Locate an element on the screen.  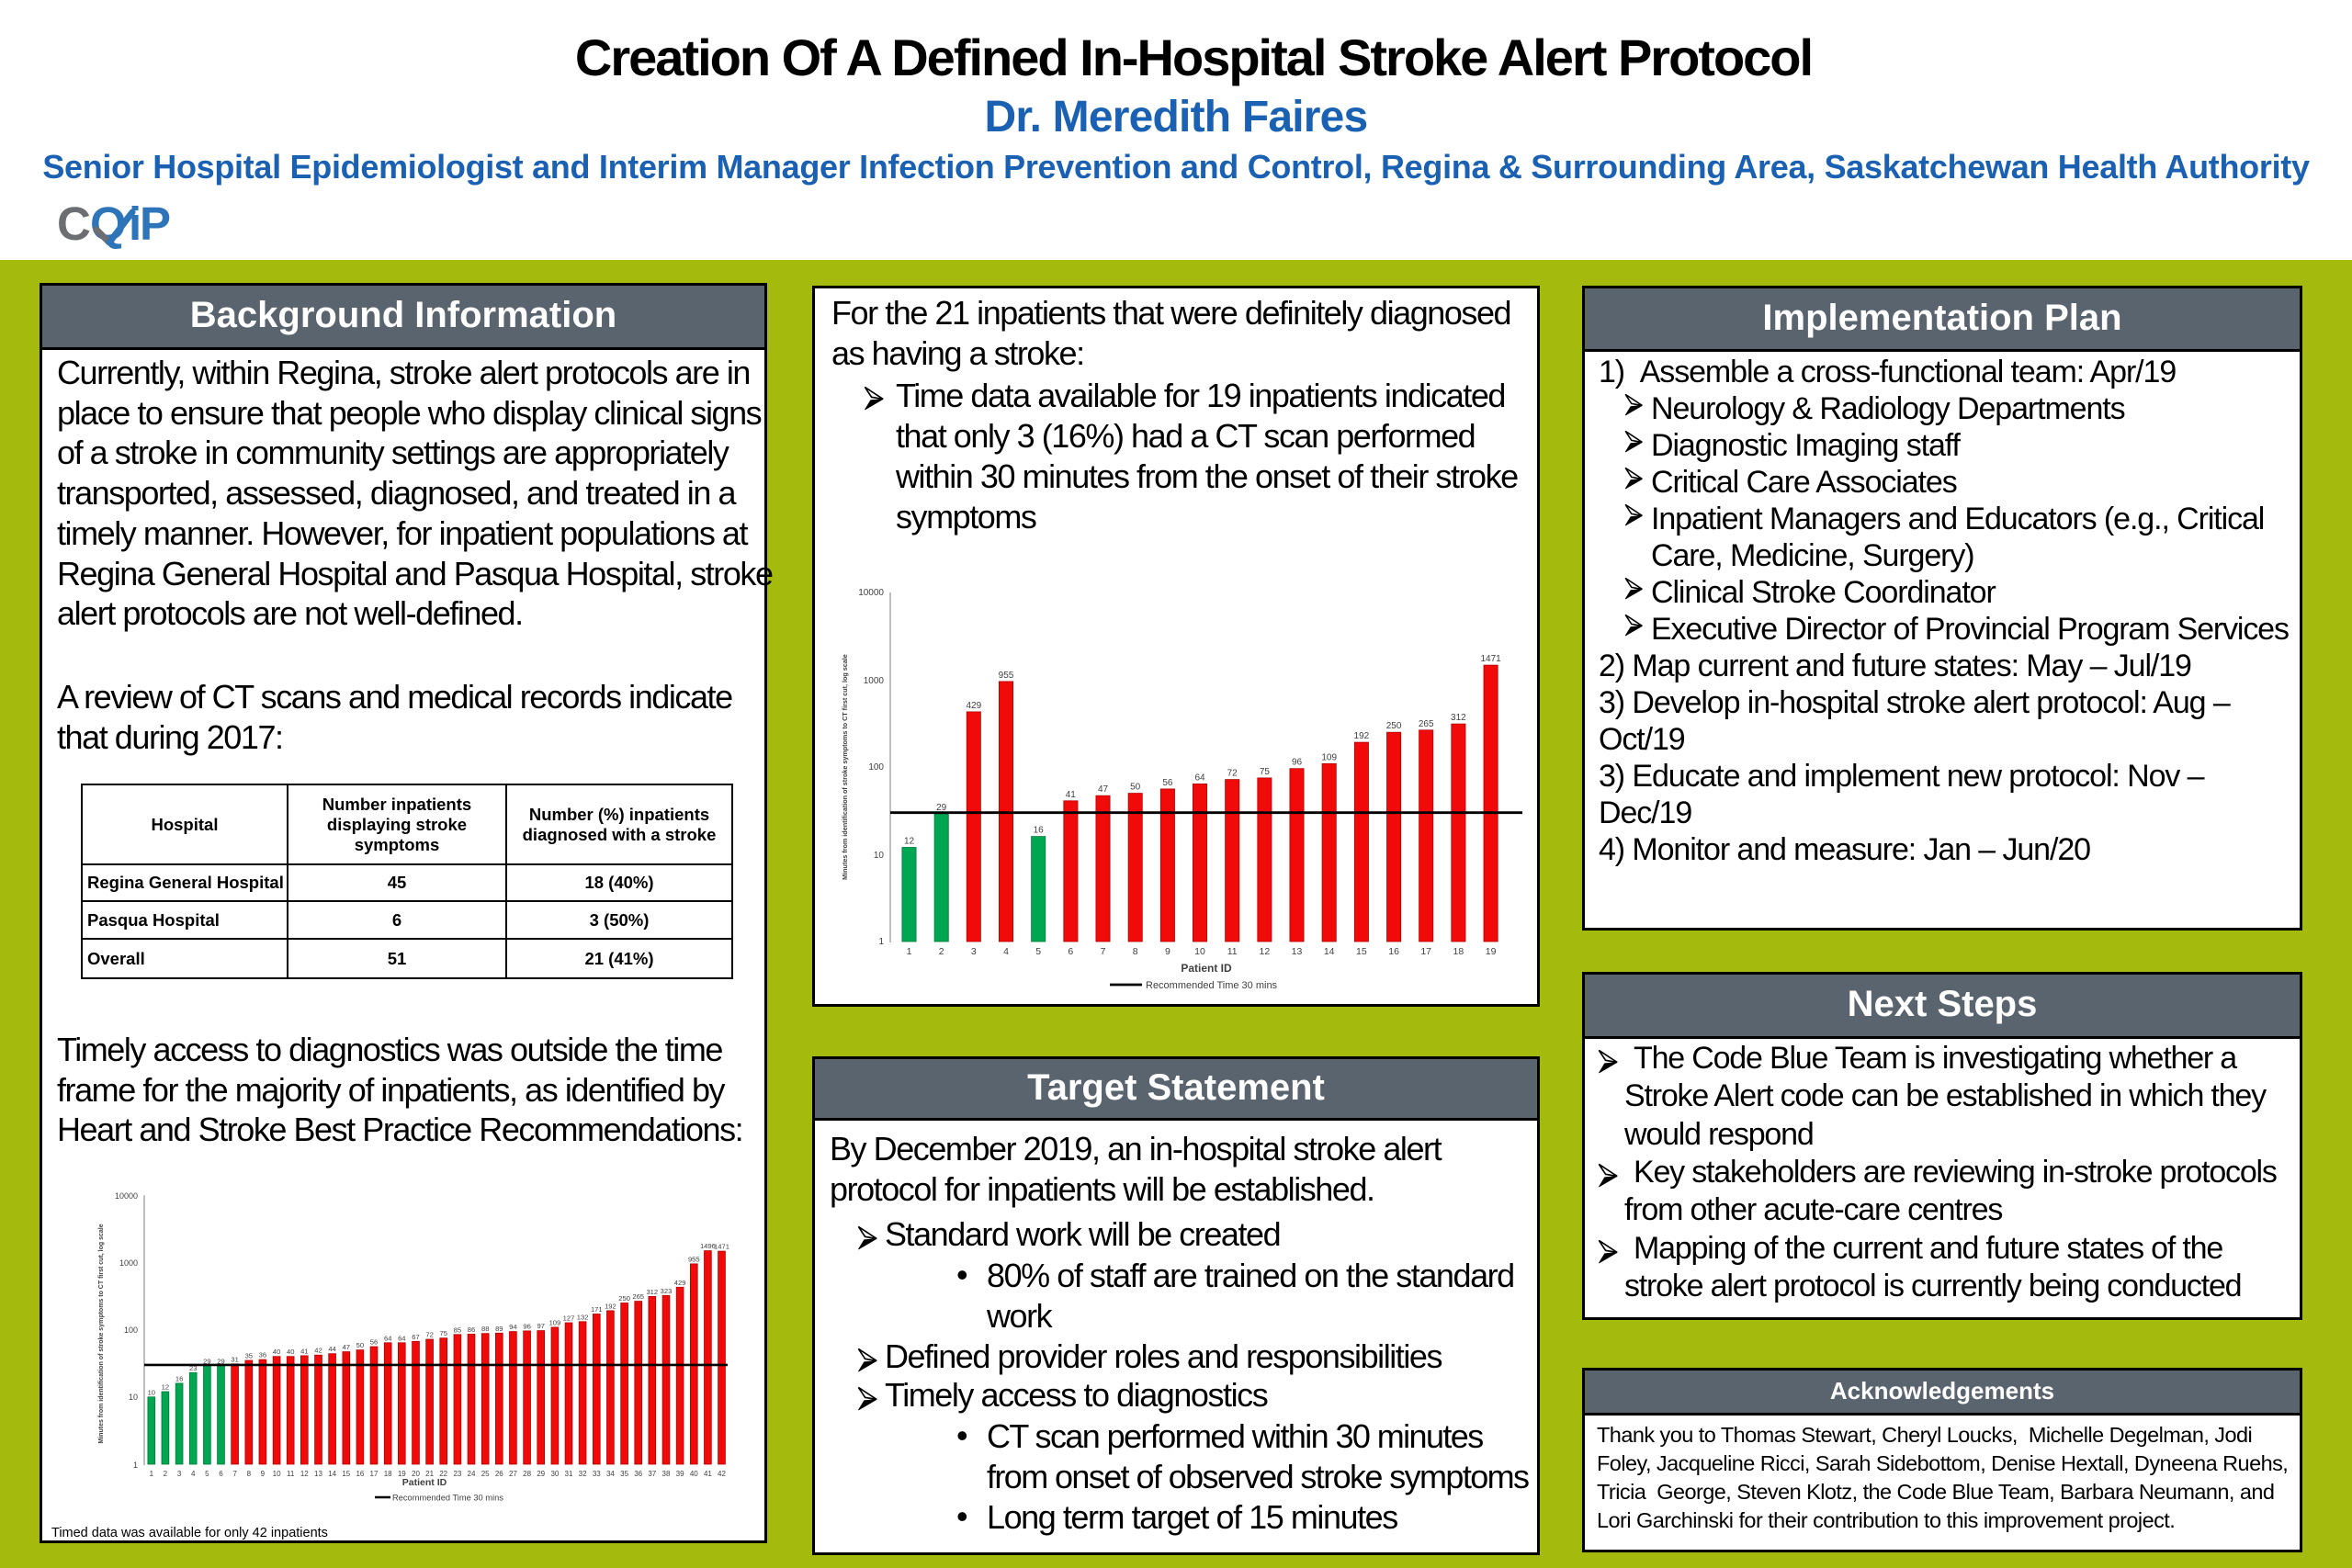
svg-text: 265 is located at coordinates (1426, 724).